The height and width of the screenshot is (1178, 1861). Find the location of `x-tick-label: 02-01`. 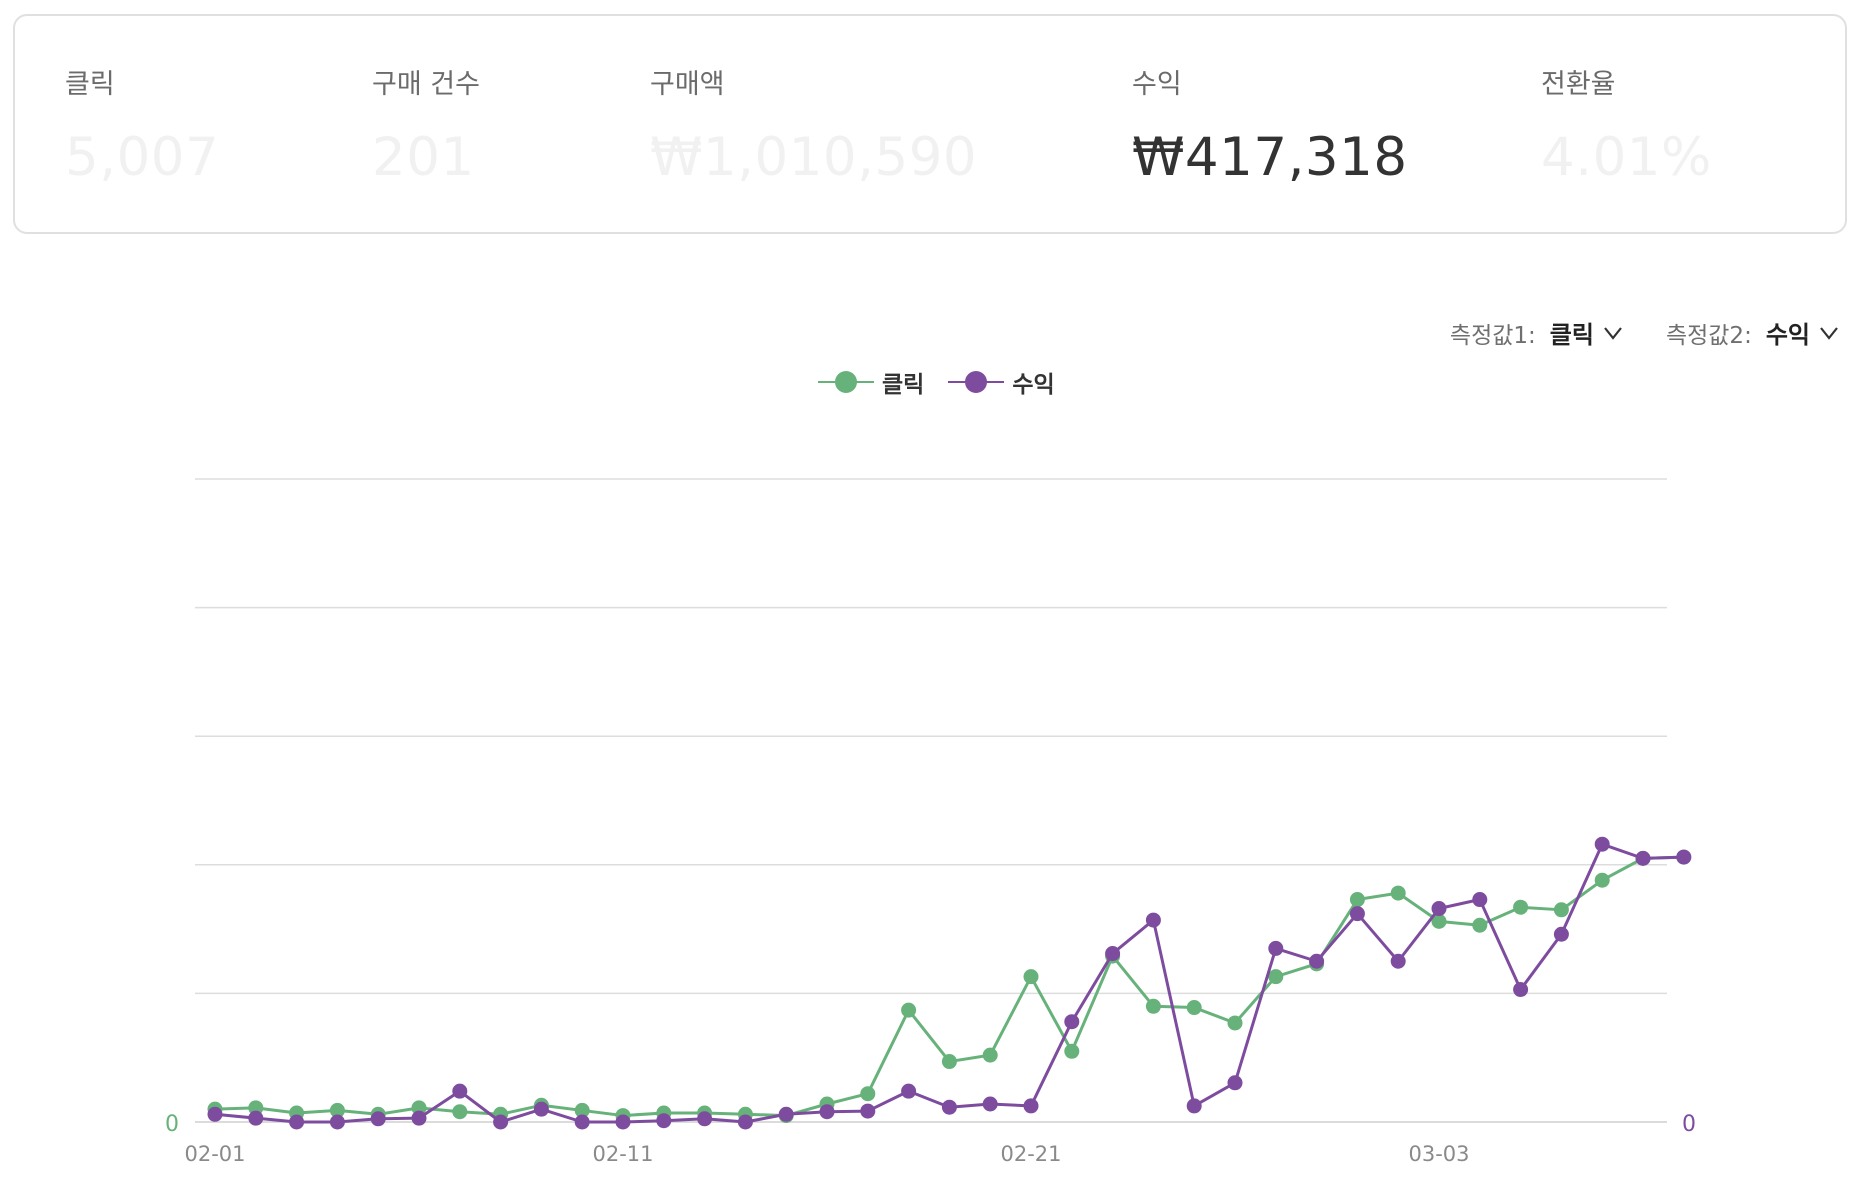

x-tick-label: 02-01 is located at coordinates (214, 1154).